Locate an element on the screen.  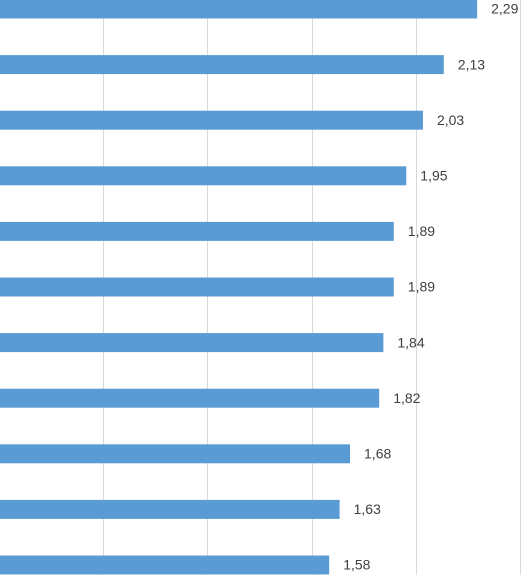
data-label: 2,03 is located at coordinates (450, 120).